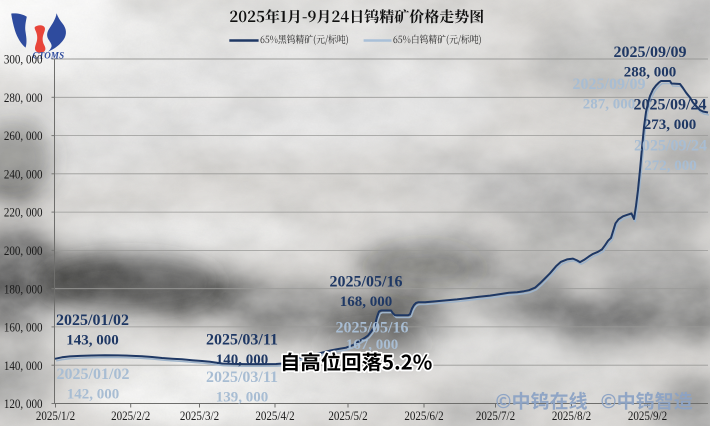 This screenshot has width=710, height=426. What do you see at coordinates (609, 105) in the screenshot?
I see `svg-text: 287, 000` at bounding box center [609, 105].